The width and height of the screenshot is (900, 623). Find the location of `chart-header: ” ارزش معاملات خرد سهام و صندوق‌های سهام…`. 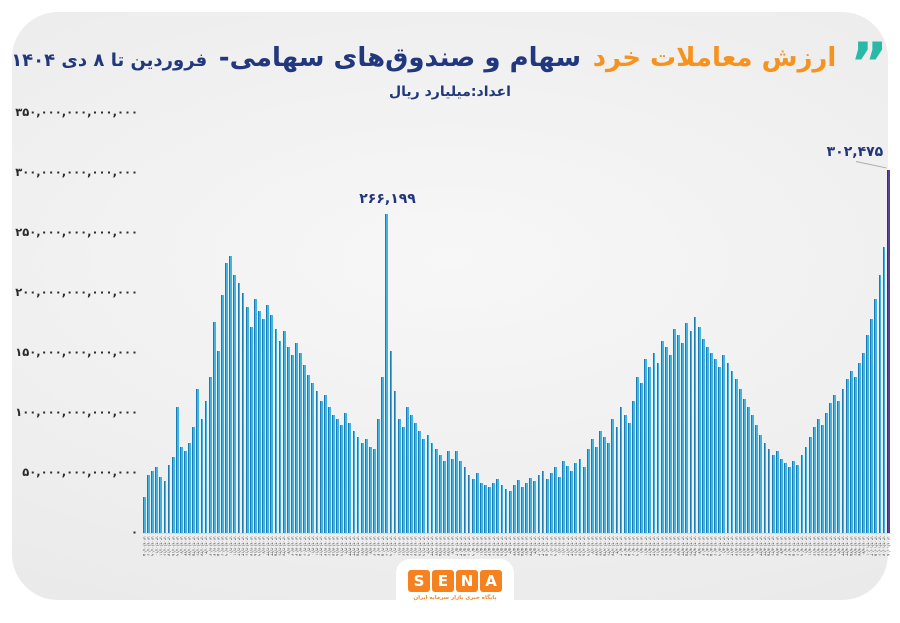

chart-header: ” ارزش معاملات خرد سهام و صندوق‌های سهام… is located at coordinates (449, 67).